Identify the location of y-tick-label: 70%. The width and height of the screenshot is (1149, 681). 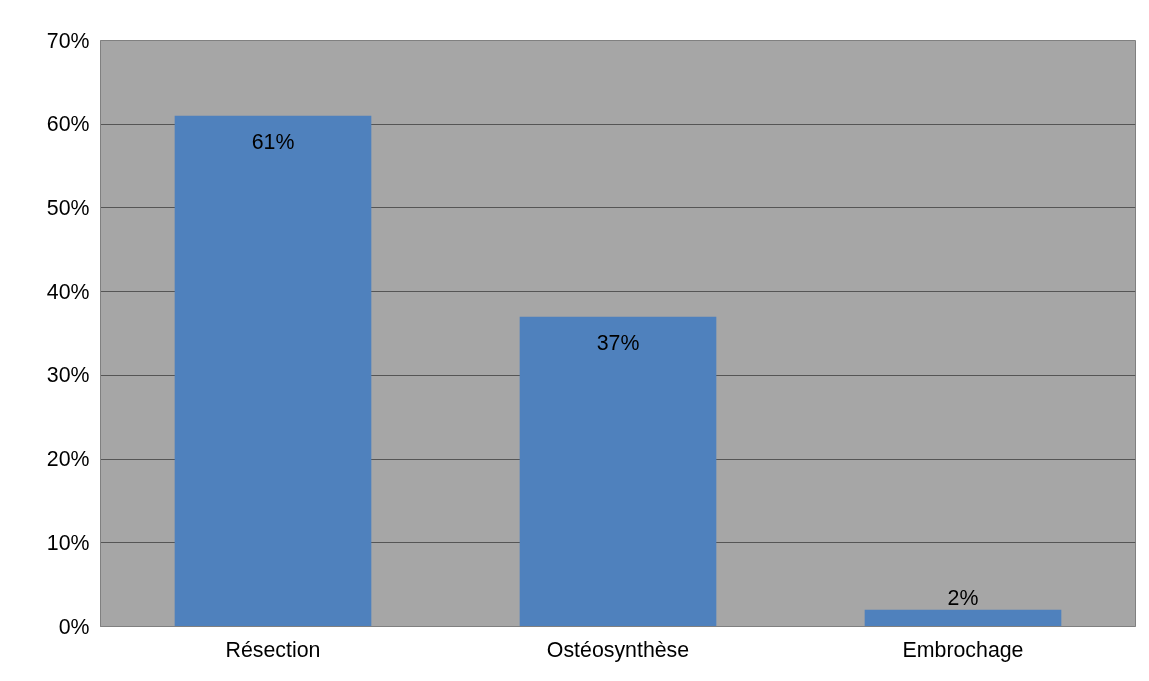
(68, 40).